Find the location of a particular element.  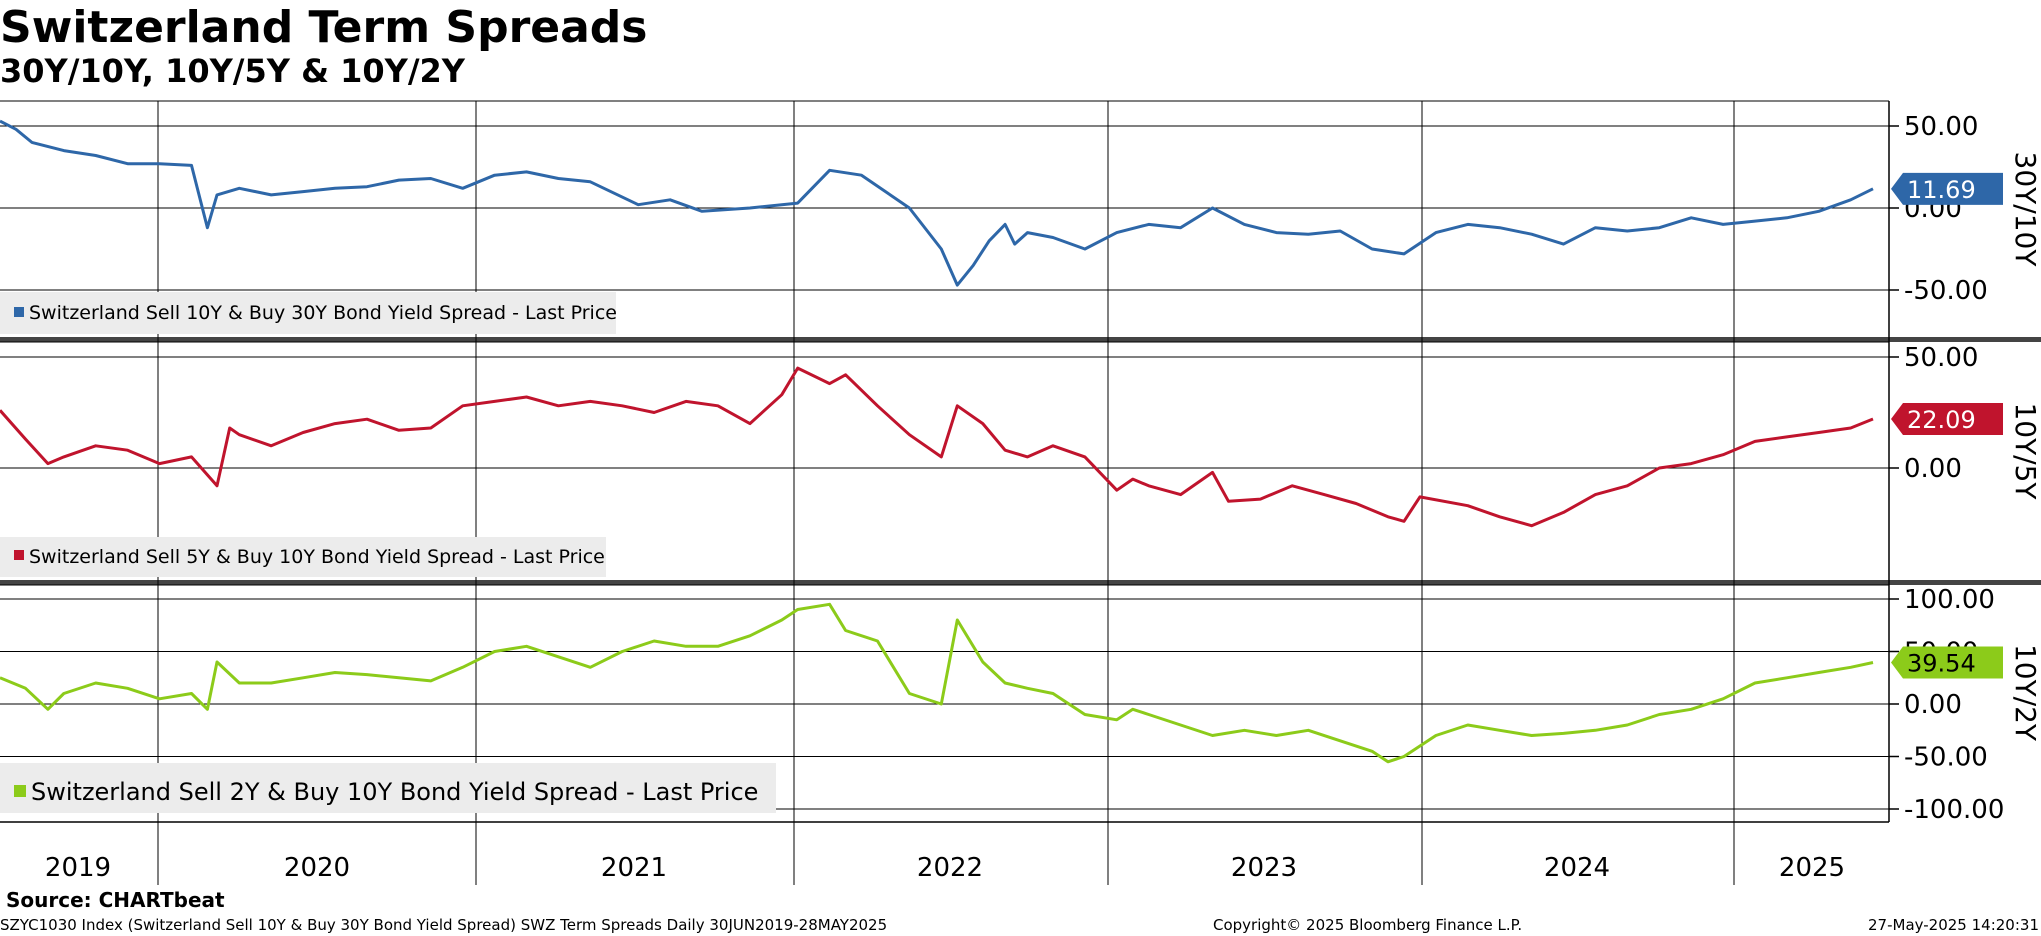

y-tick-label: 100.00 is located at coordinates (1949, 600).